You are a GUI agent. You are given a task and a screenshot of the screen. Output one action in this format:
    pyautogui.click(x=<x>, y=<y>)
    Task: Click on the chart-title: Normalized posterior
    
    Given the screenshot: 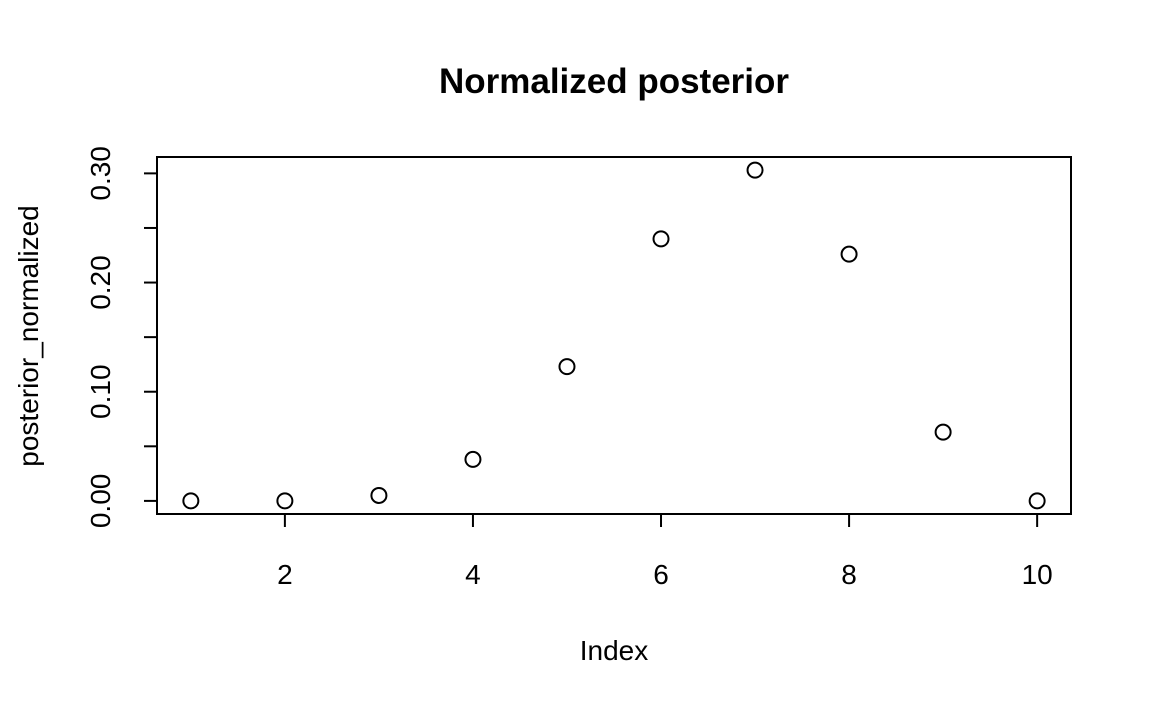 What is the action you would take?
    pyautogui.click(x=614, y=81)
    